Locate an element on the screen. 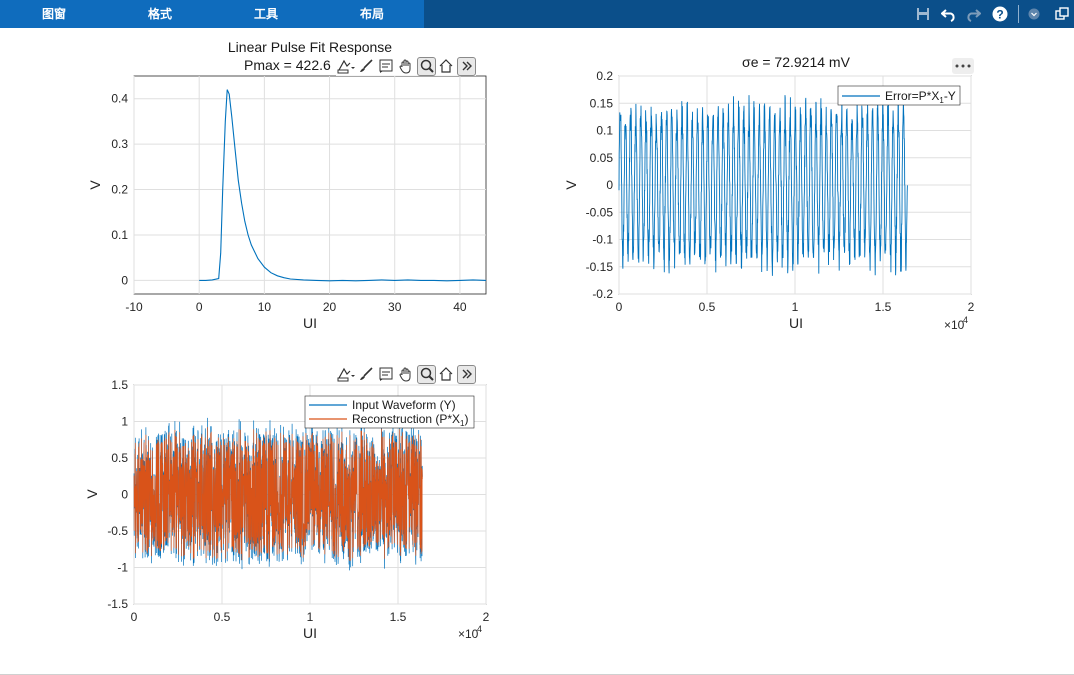 This screenshot has width=1074, height=675. y-tick-label: -0.2 is located at coordinates (602, 294).